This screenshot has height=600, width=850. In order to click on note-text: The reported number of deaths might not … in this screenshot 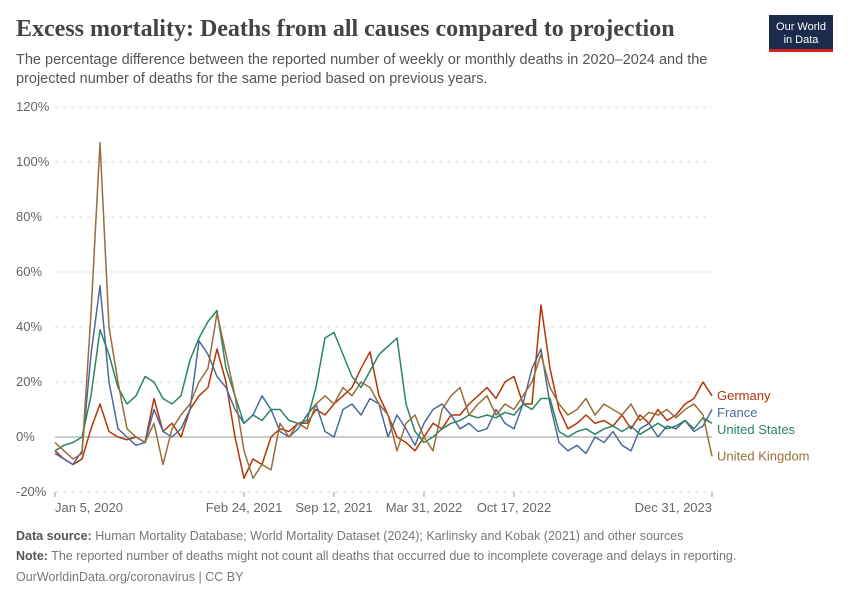, I will do `click(393, 556)`.